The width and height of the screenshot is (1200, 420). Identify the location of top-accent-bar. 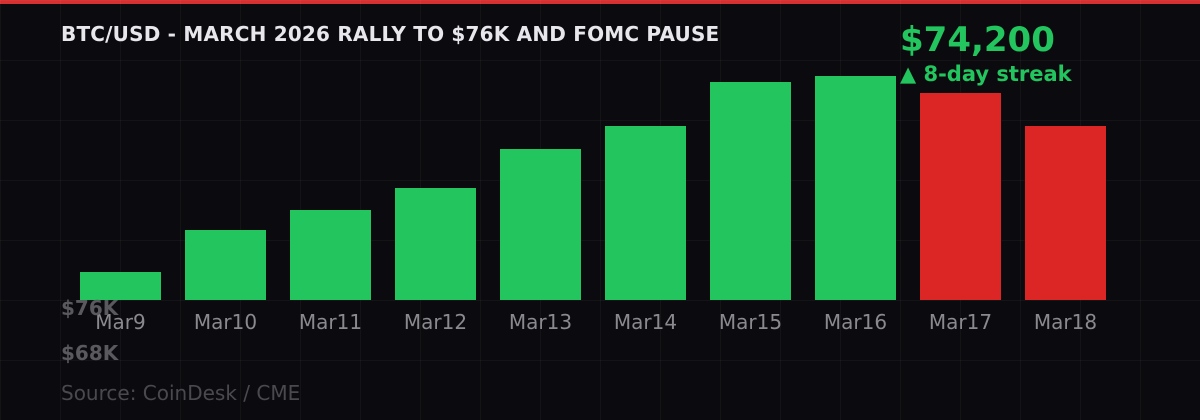
(600, 2).